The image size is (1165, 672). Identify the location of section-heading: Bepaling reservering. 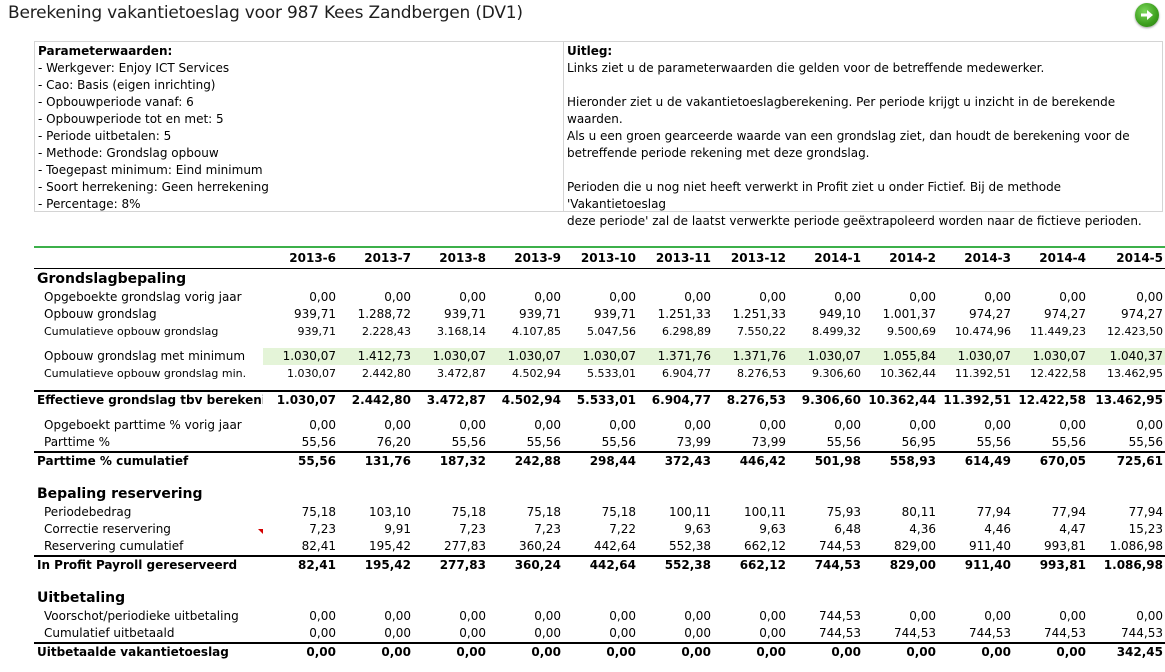
(120, 494).